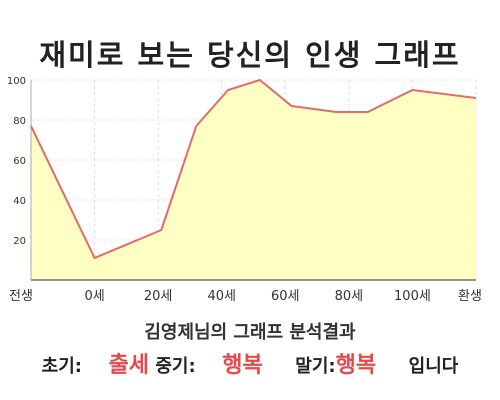  I want to click on x-tick-label: 0세, so click(94, 296).